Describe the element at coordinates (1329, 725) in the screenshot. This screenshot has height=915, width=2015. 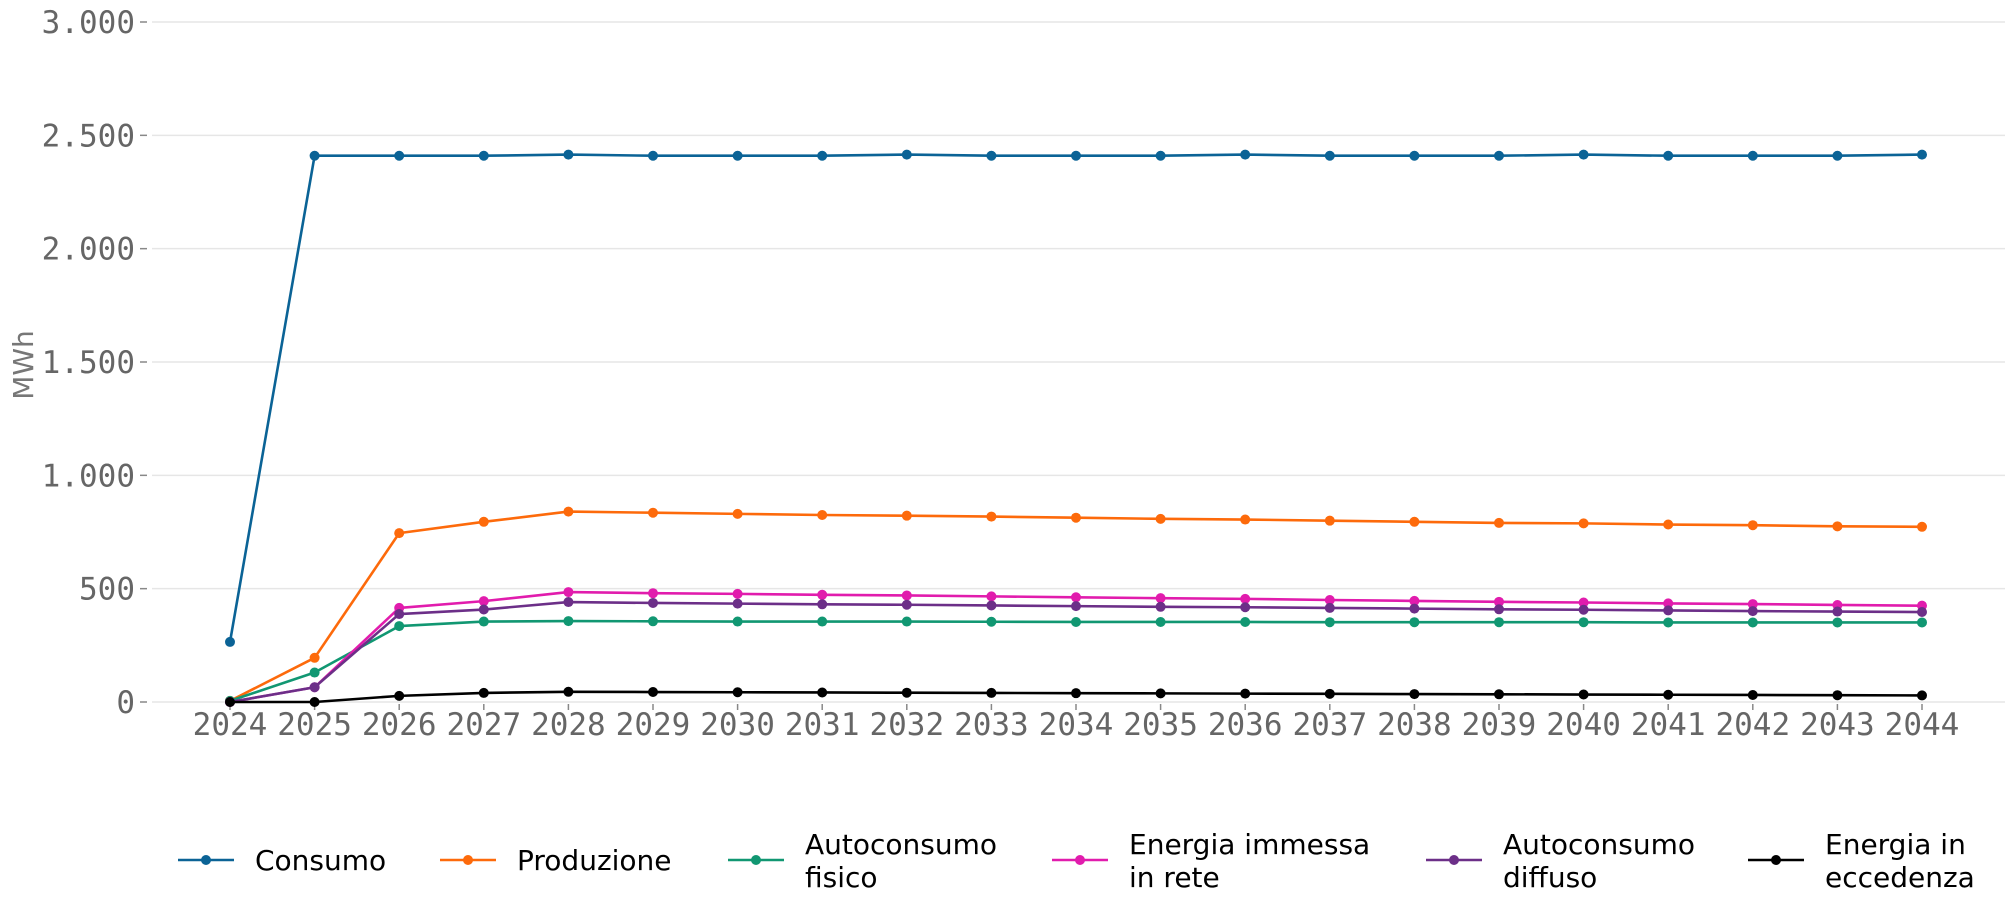
I see `x-tick-label: 2037` at that location.